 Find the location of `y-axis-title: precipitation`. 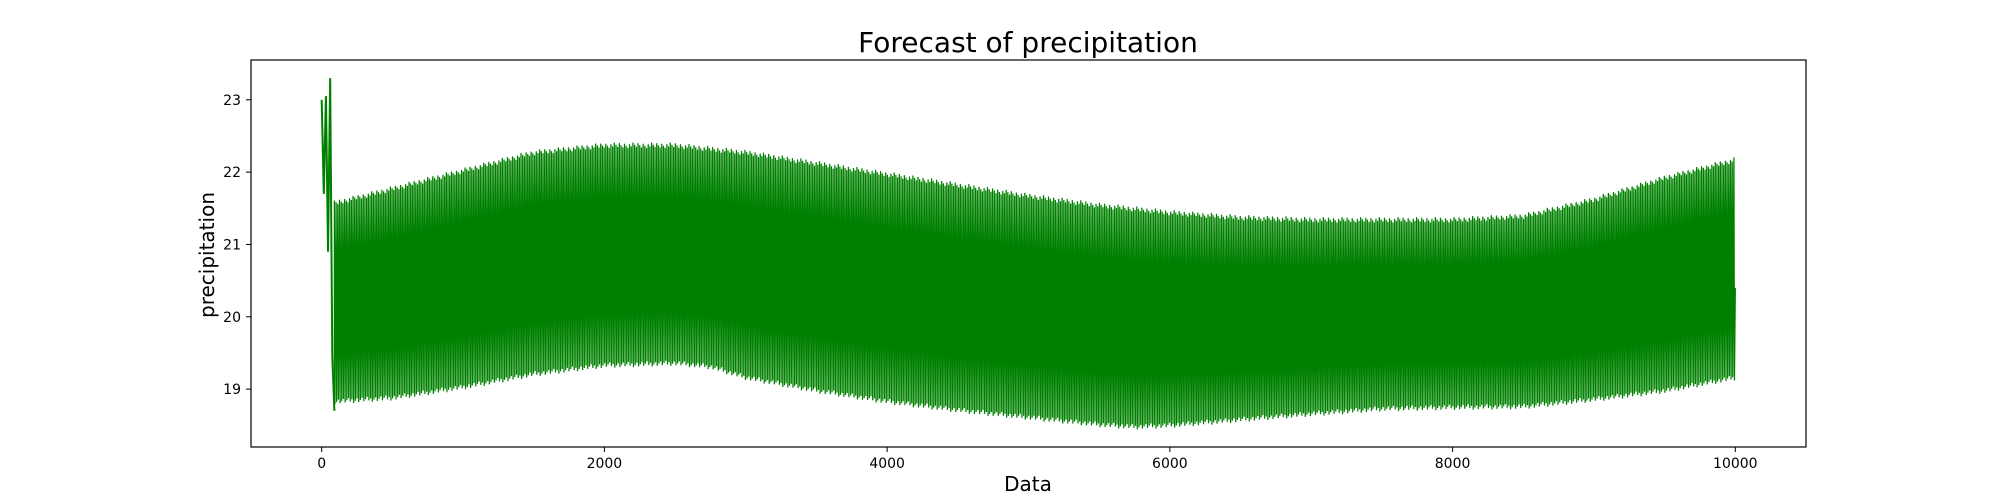

y-axis-title: precipitation is located at coordinates (207, 255).